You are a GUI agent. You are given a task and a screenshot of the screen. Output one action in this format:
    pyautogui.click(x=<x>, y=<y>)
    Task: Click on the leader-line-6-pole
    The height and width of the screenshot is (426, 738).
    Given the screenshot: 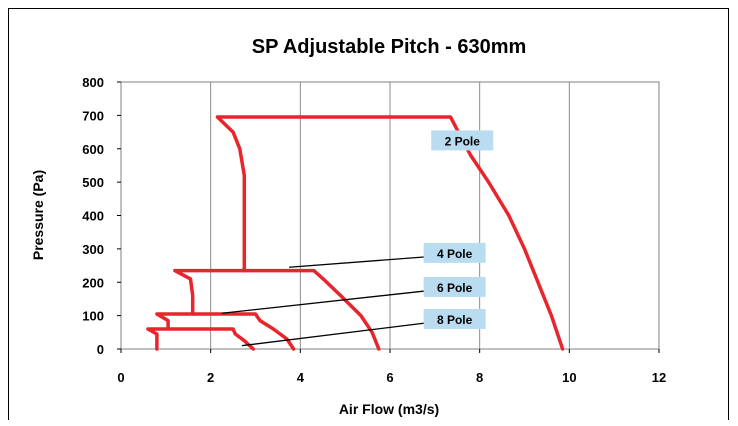 What is the action you would take?
    pyautogui.click(x=323, y=302)
    